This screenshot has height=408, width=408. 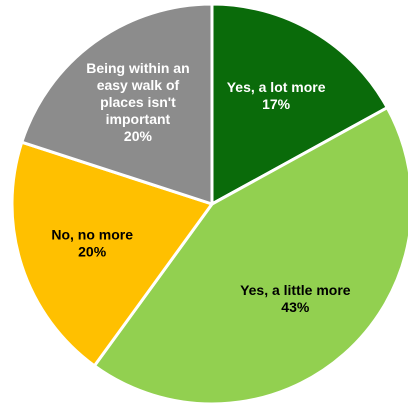 I want to click on slice-label-2: No, no more 20%, so click(x=92, y=242).